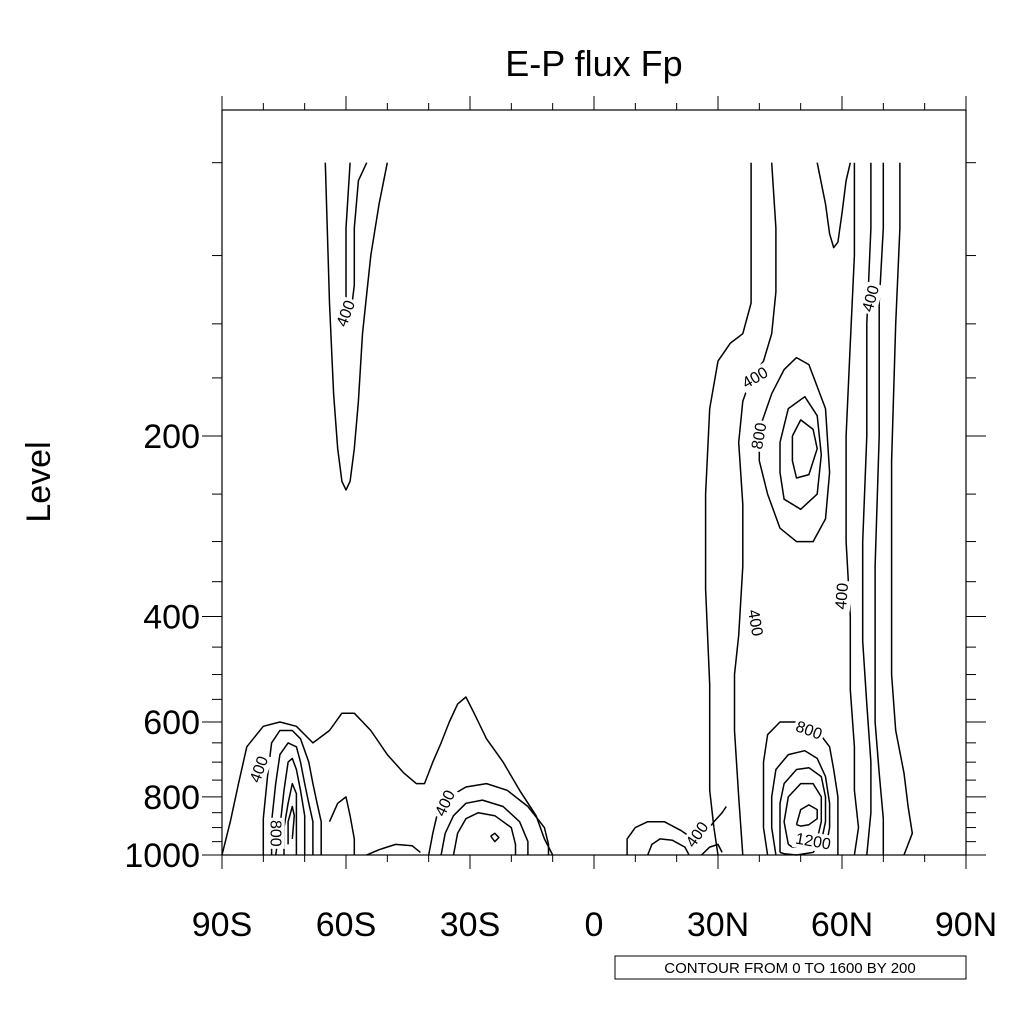 The height and width of the screenshot is (1024, 1024). What do you see at coordinates (39, 481) in the screenshot?
I see `y-axis-label: Level` at bounding box center [39, 481].